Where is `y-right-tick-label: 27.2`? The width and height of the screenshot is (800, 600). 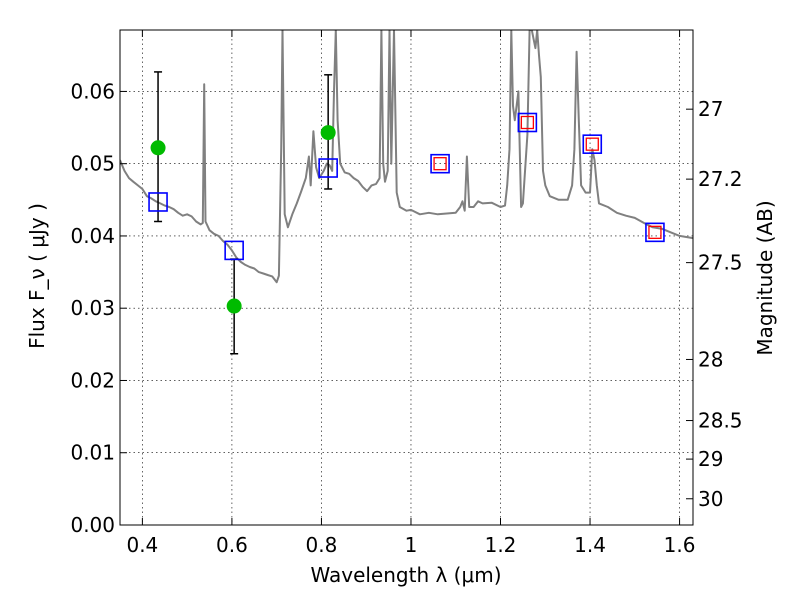
y-right-tick-label: 27.2 is located at coordinates (720, 179).